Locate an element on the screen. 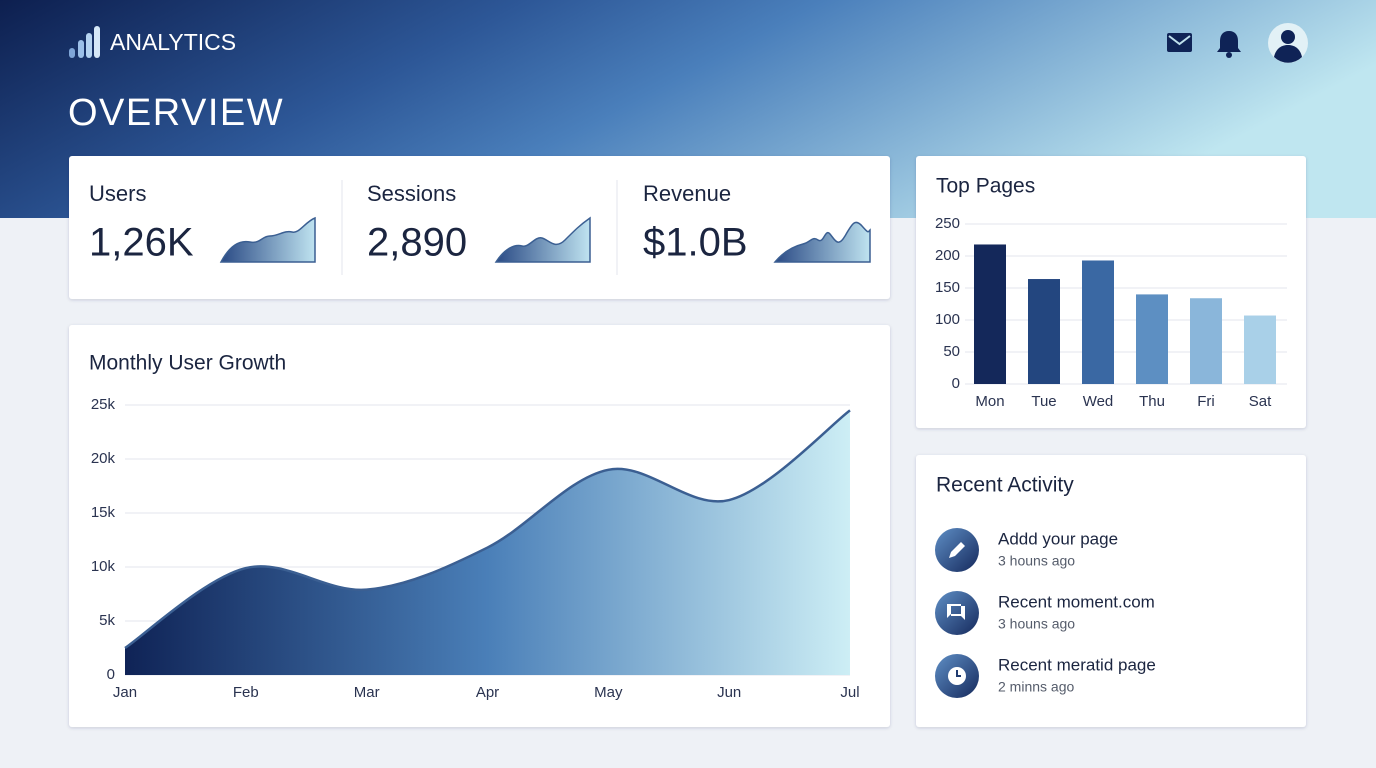 The image size is (1376, 768). x-tick-label: May is located at coordinates (608, 692).